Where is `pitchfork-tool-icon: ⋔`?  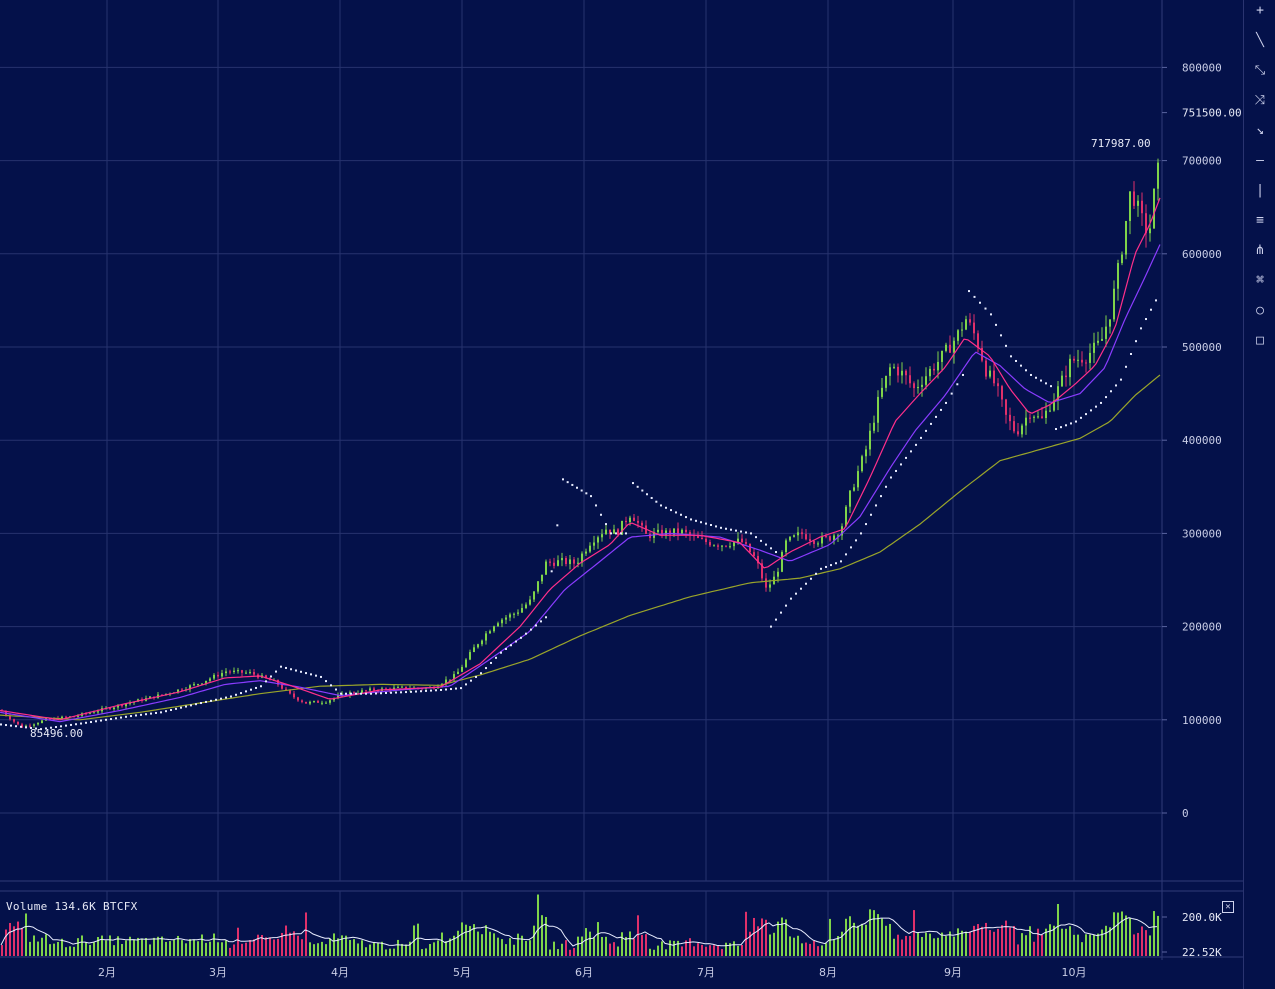 pitchfork-tool-icon: ⋔ is located at coordinates (1260, 250).